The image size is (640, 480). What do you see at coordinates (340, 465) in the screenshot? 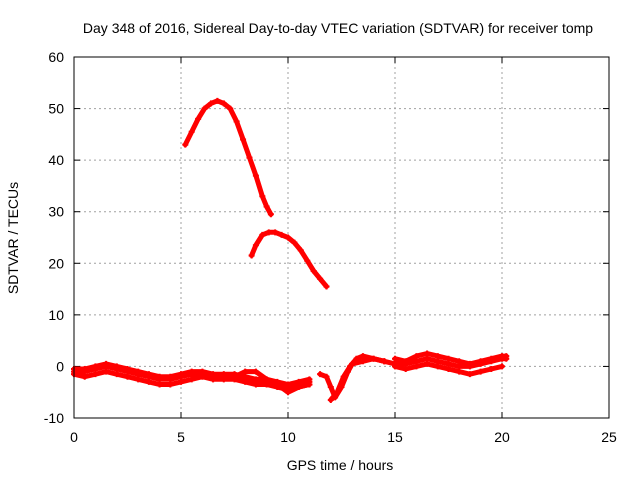
I see `x-axis-label: GPS time / hours` at bounding box center [340, 465].